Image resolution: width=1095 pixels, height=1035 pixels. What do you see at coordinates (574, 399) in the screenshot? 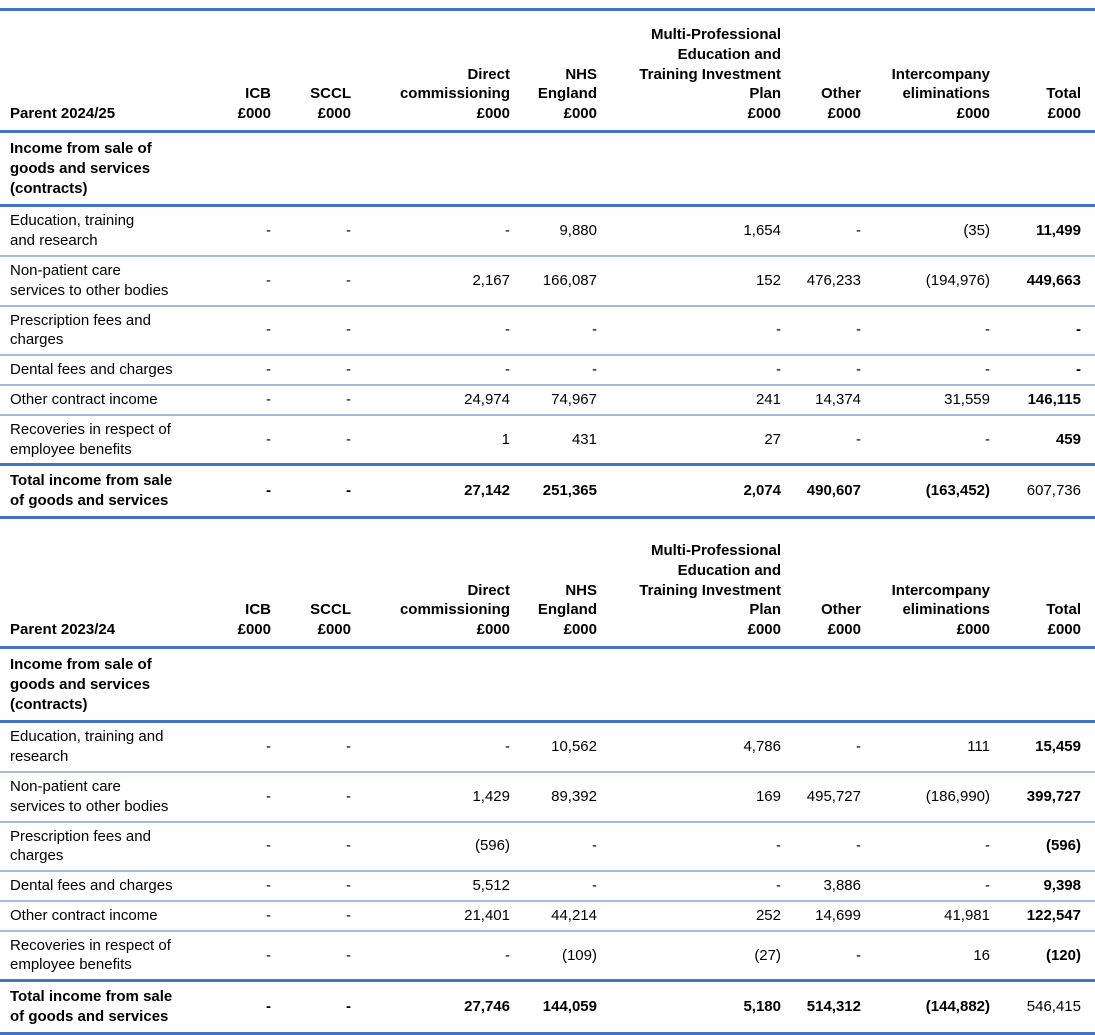
I see `cell-value: 74,967` at bounding box center [574, 399].